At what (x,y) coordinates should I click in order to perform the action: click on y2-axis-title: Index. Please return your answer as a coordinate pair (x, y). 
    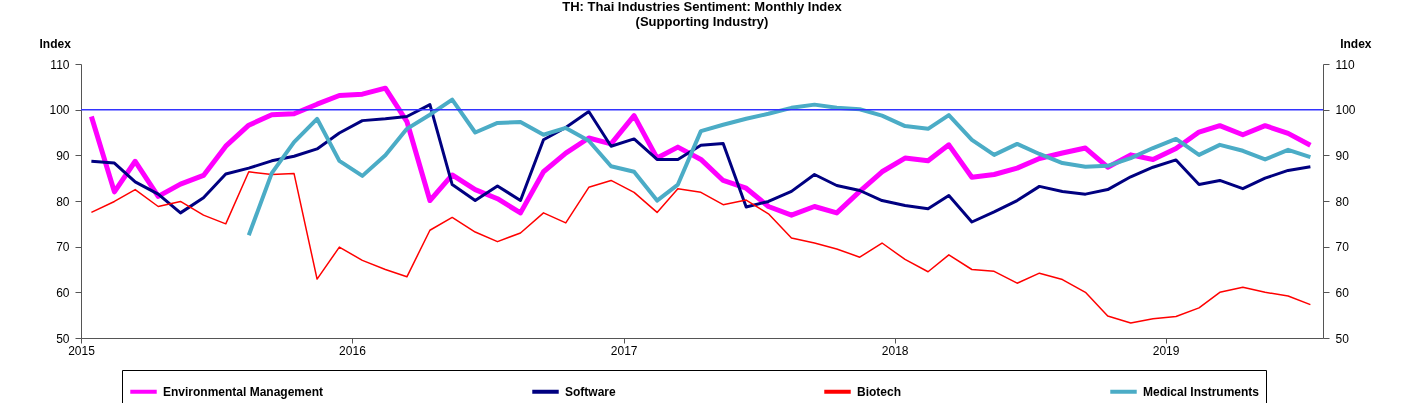
    Looking at the image, I should click on (1356, 43).